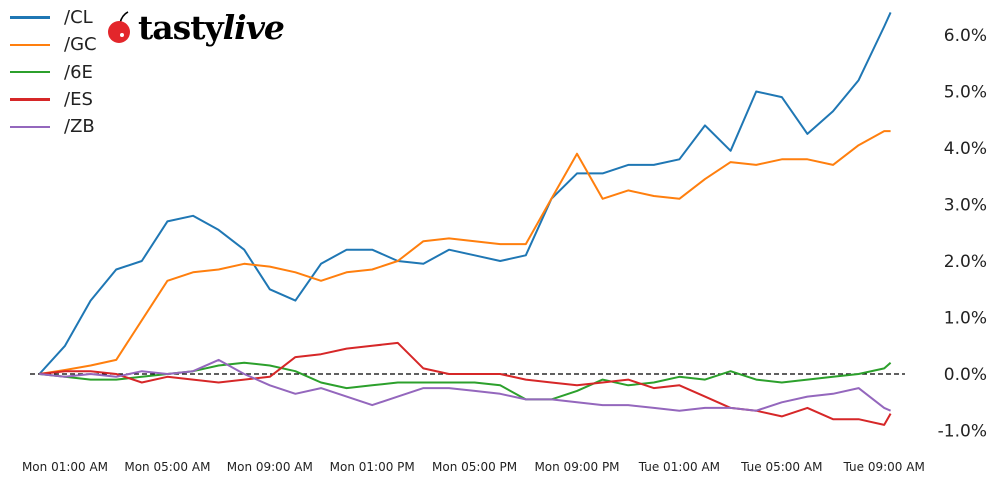 The image size is (993, 482). I want to click on legend-item-cl: /CL, so click(53, 17).